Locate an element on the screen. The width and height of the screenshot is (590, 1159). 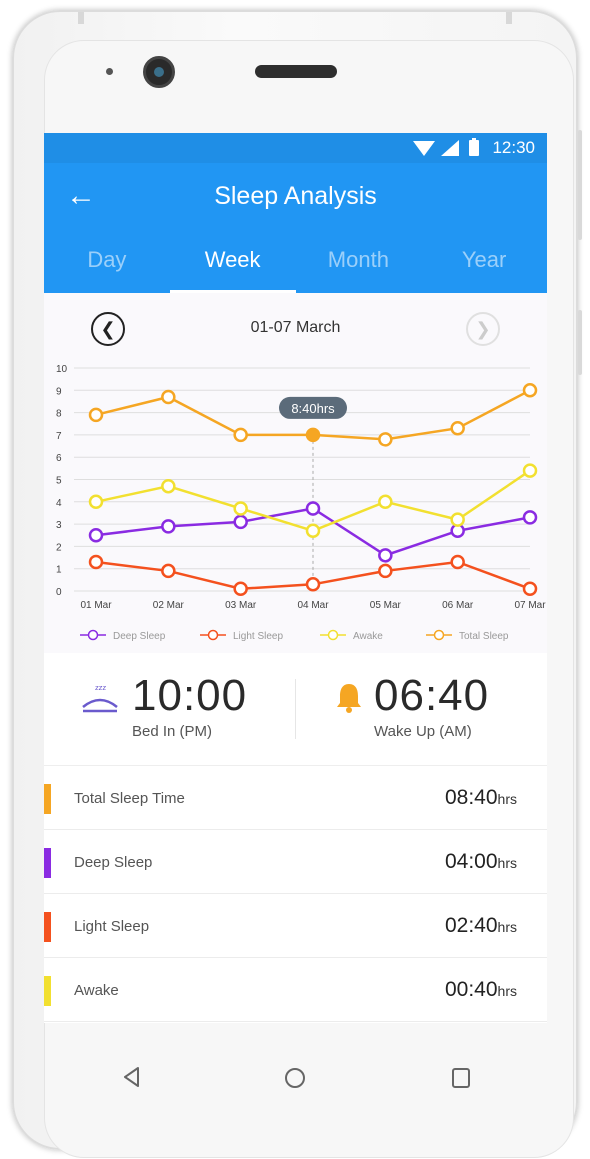
bed-icon: zzz is located at coordinates (100, 698).